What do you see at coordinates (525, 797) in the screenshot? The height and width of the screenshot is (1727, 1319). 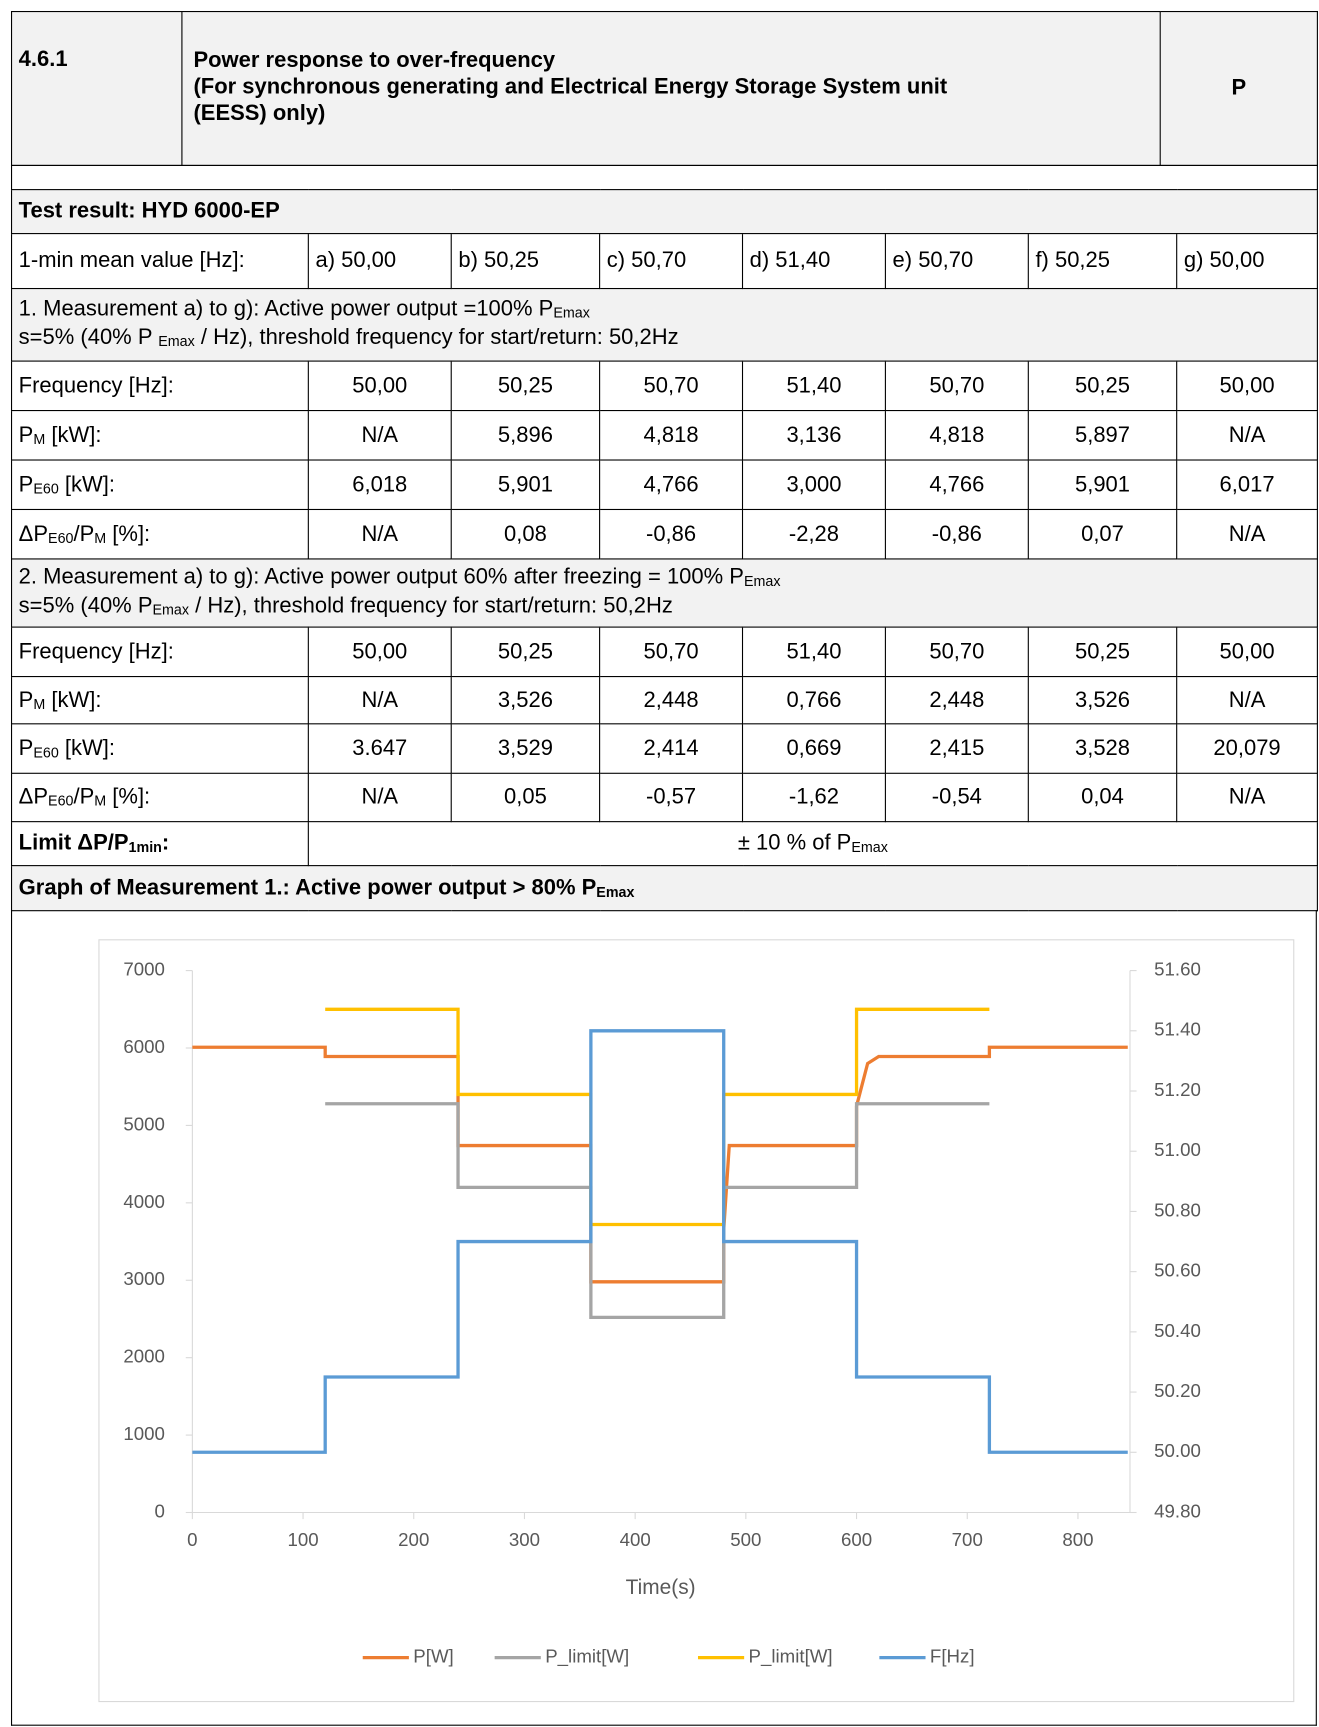 I see `value-cell: 0,05` at bounding box center [525, 797].